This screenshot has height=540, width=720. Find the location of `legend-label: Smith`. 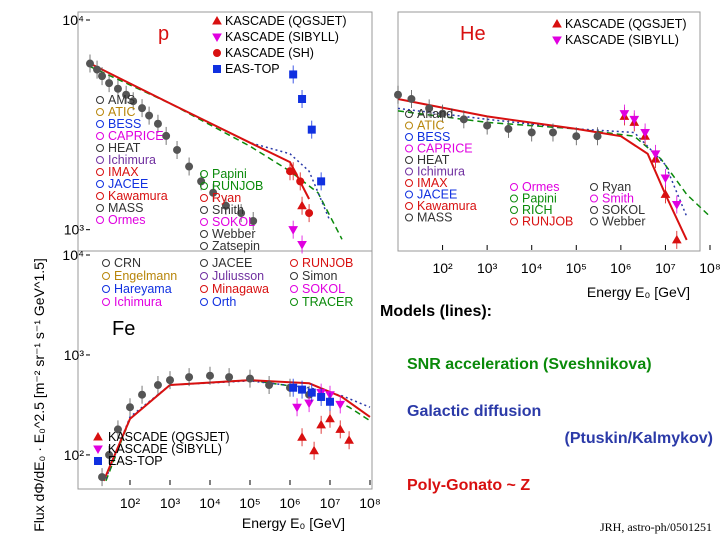

legend-label: Smith is located at coordinates (228, 210).